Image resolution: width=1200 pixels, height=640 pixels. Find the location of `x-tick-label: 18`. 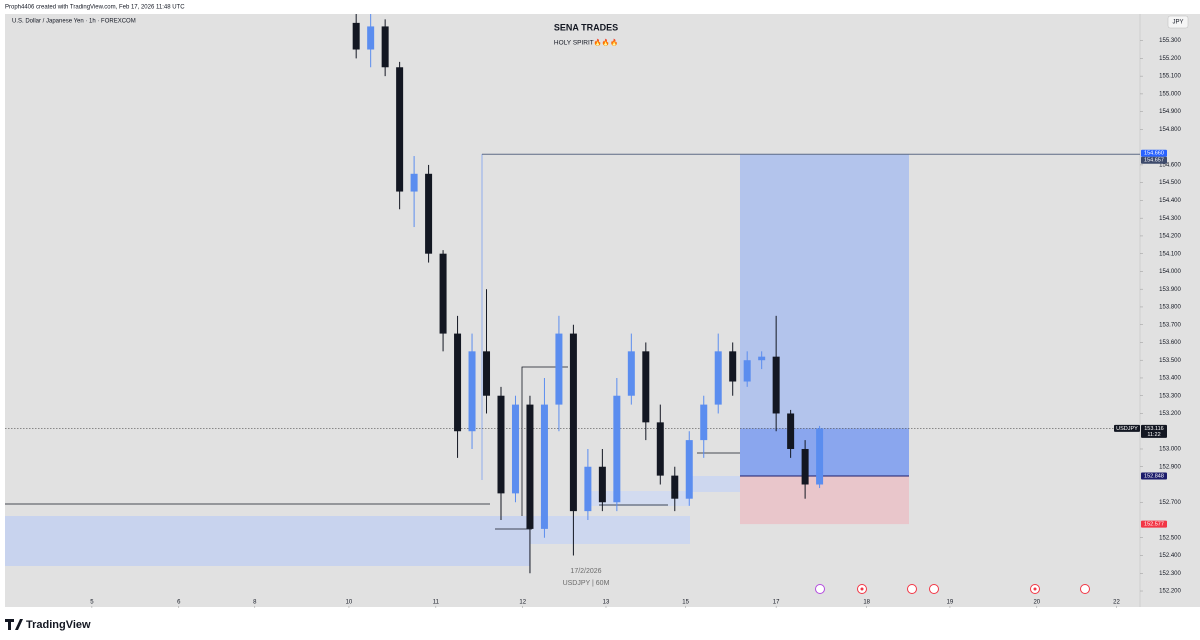

x-tick-label: 18 is located at coordinates (866, 603).